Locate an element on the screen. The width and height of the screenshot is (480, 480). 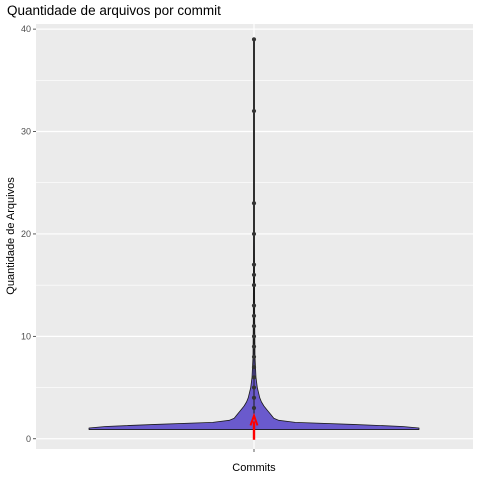
y-tick-label: 10 is located at coordinates (26, 336).